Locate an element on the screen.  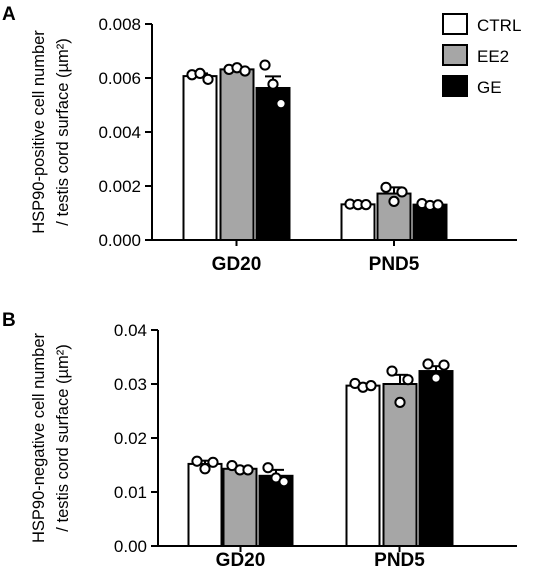
legend-label: CTRL is located at coordinates (499, 25).